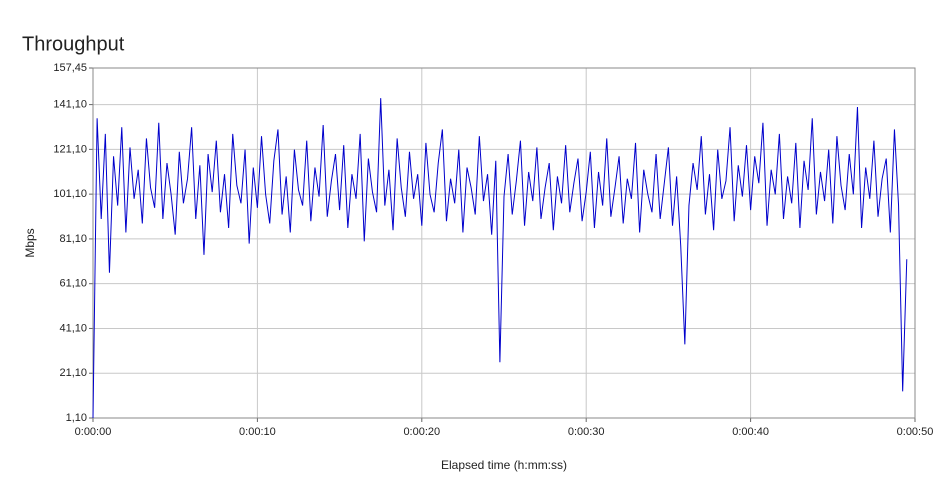 The image size is (950, 494). What do you see at coordinates (93, 432) in the screenshot?
I see `x-tick-label: 0:00:00` at bounding box center [93, 432].